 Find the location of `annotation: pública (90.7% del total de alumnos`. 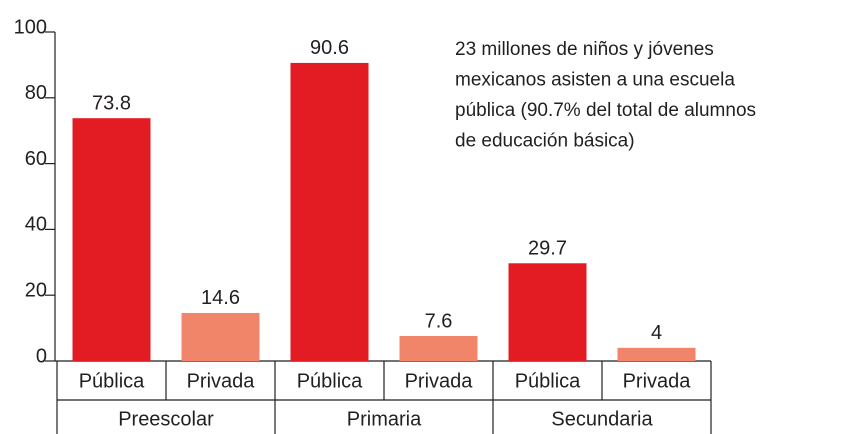

annotation: pública (90.7% del total de alumnos is located at coordinates (605, 110).